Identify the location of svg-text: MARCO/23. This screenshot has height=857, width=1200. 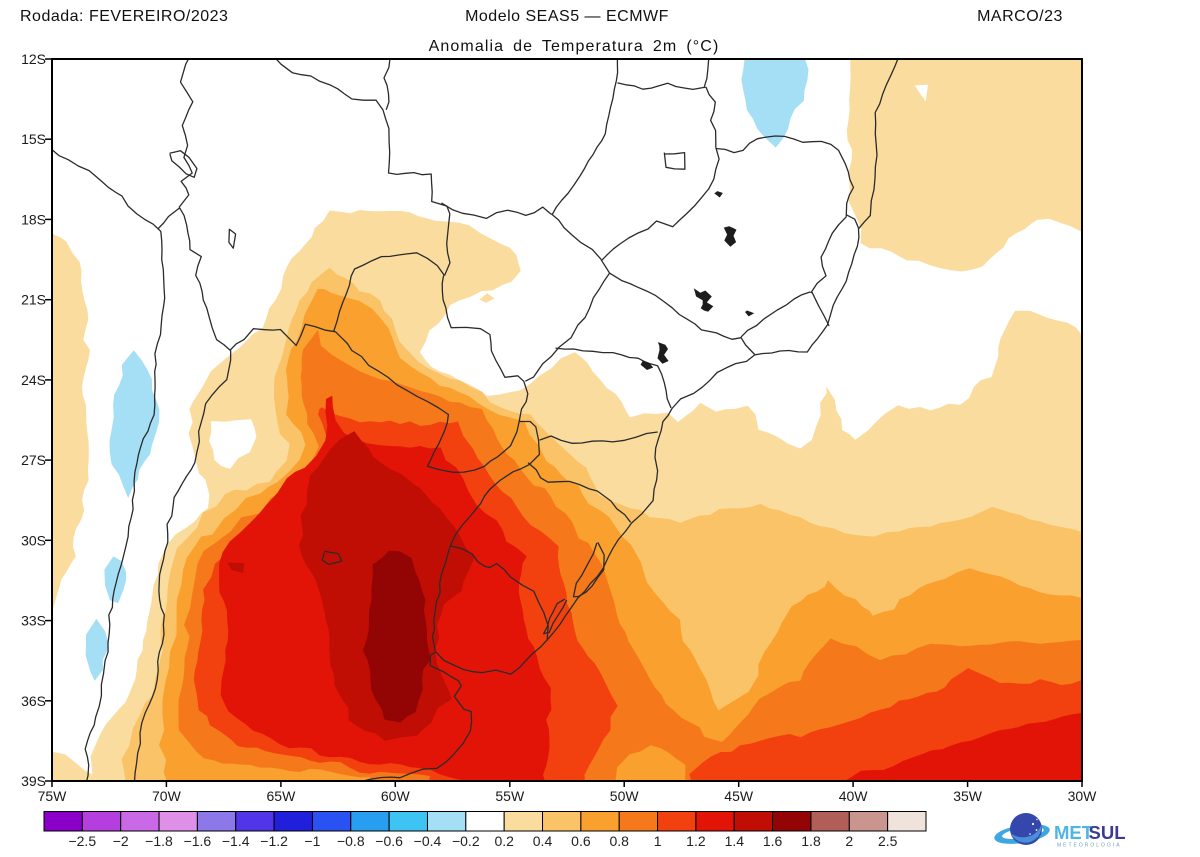
(1020, 16).